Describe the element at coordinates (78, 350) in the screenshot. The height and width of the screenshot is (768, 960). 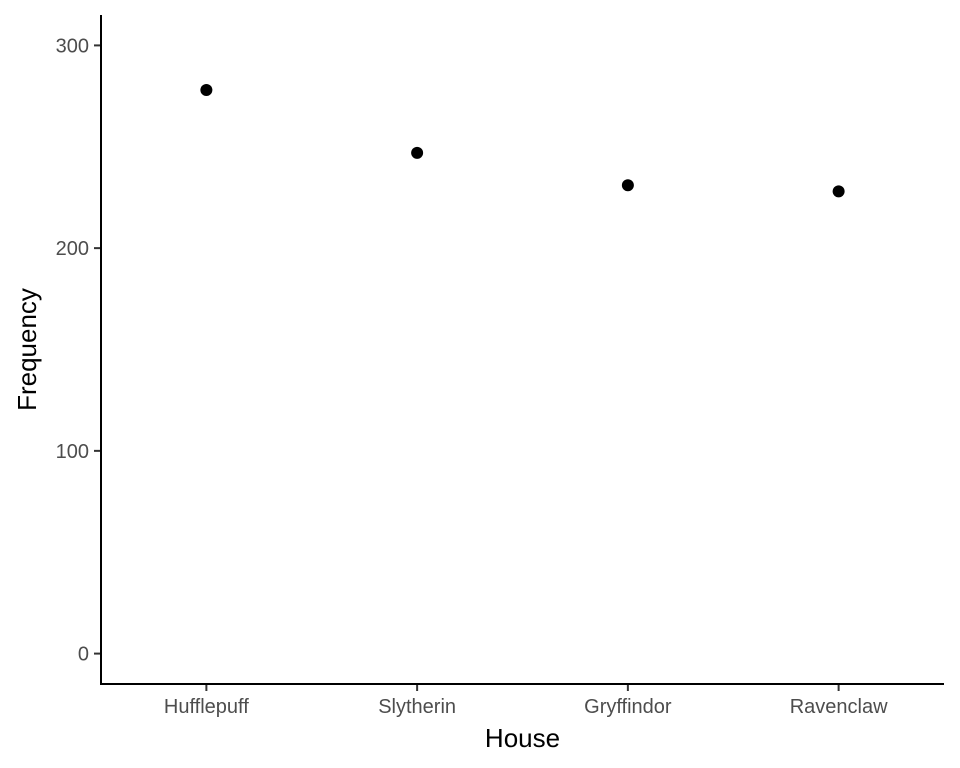
I see `y-axis-ticks: 0 100 200 300` at that location.